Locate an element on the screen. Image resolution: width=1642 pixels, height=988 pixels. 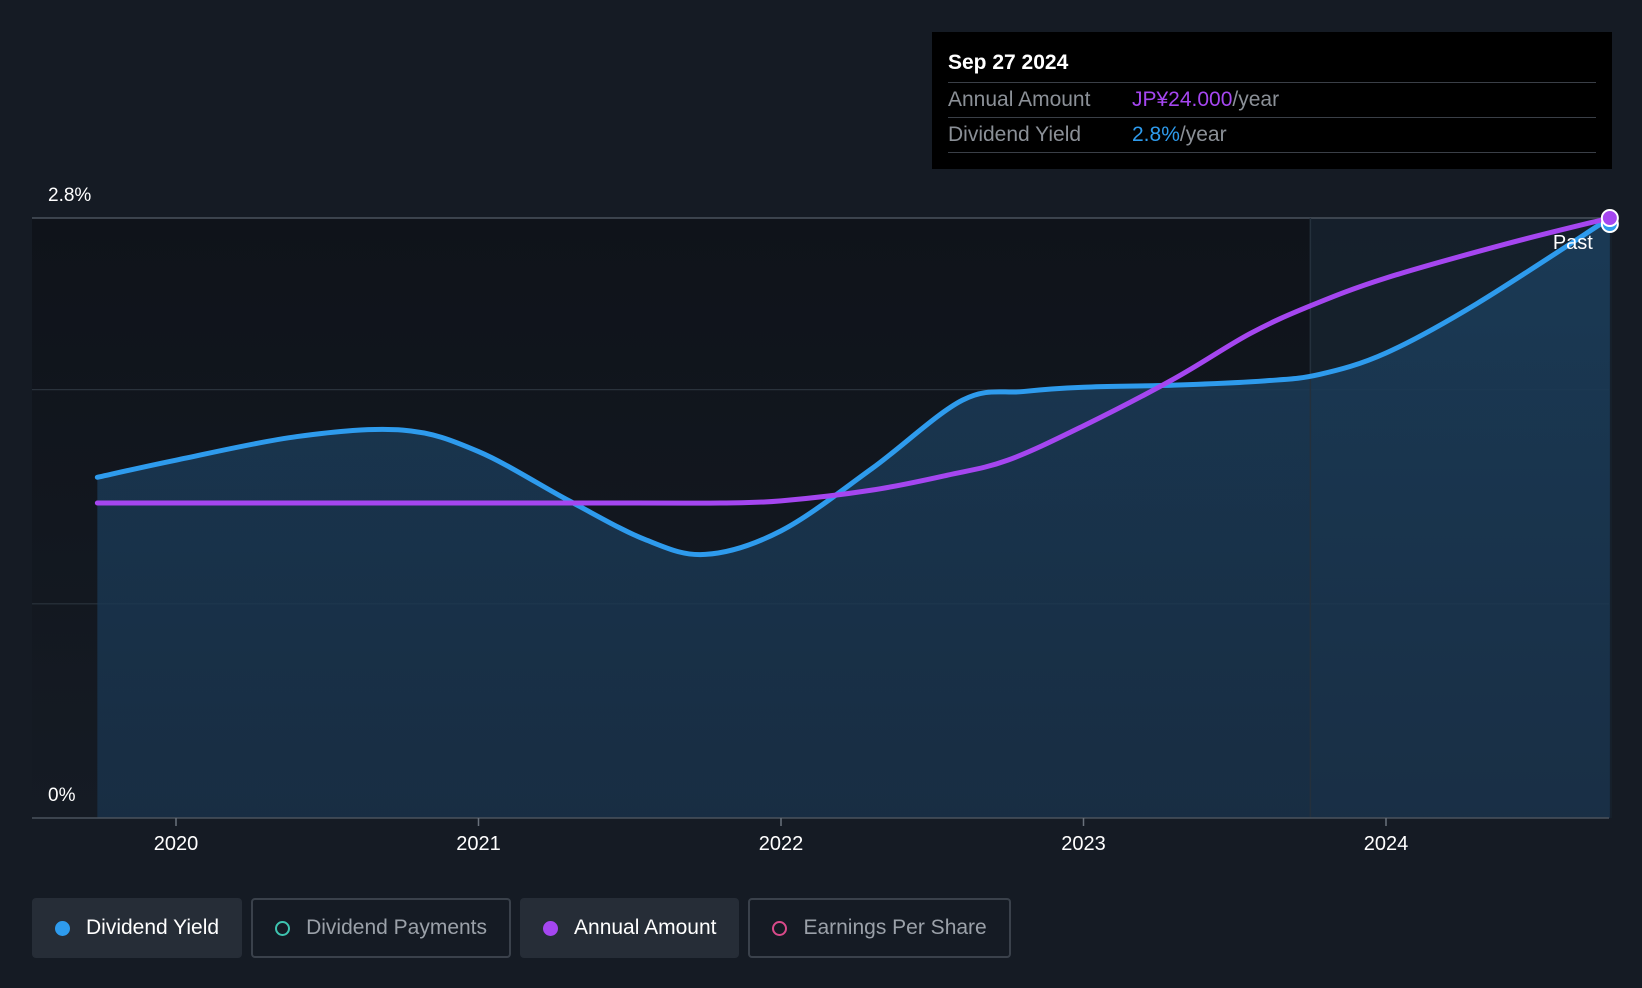
tooltip-row-dividend-yield: Dividend Yield 2.8% /year is located at coordinates (1272, 135).